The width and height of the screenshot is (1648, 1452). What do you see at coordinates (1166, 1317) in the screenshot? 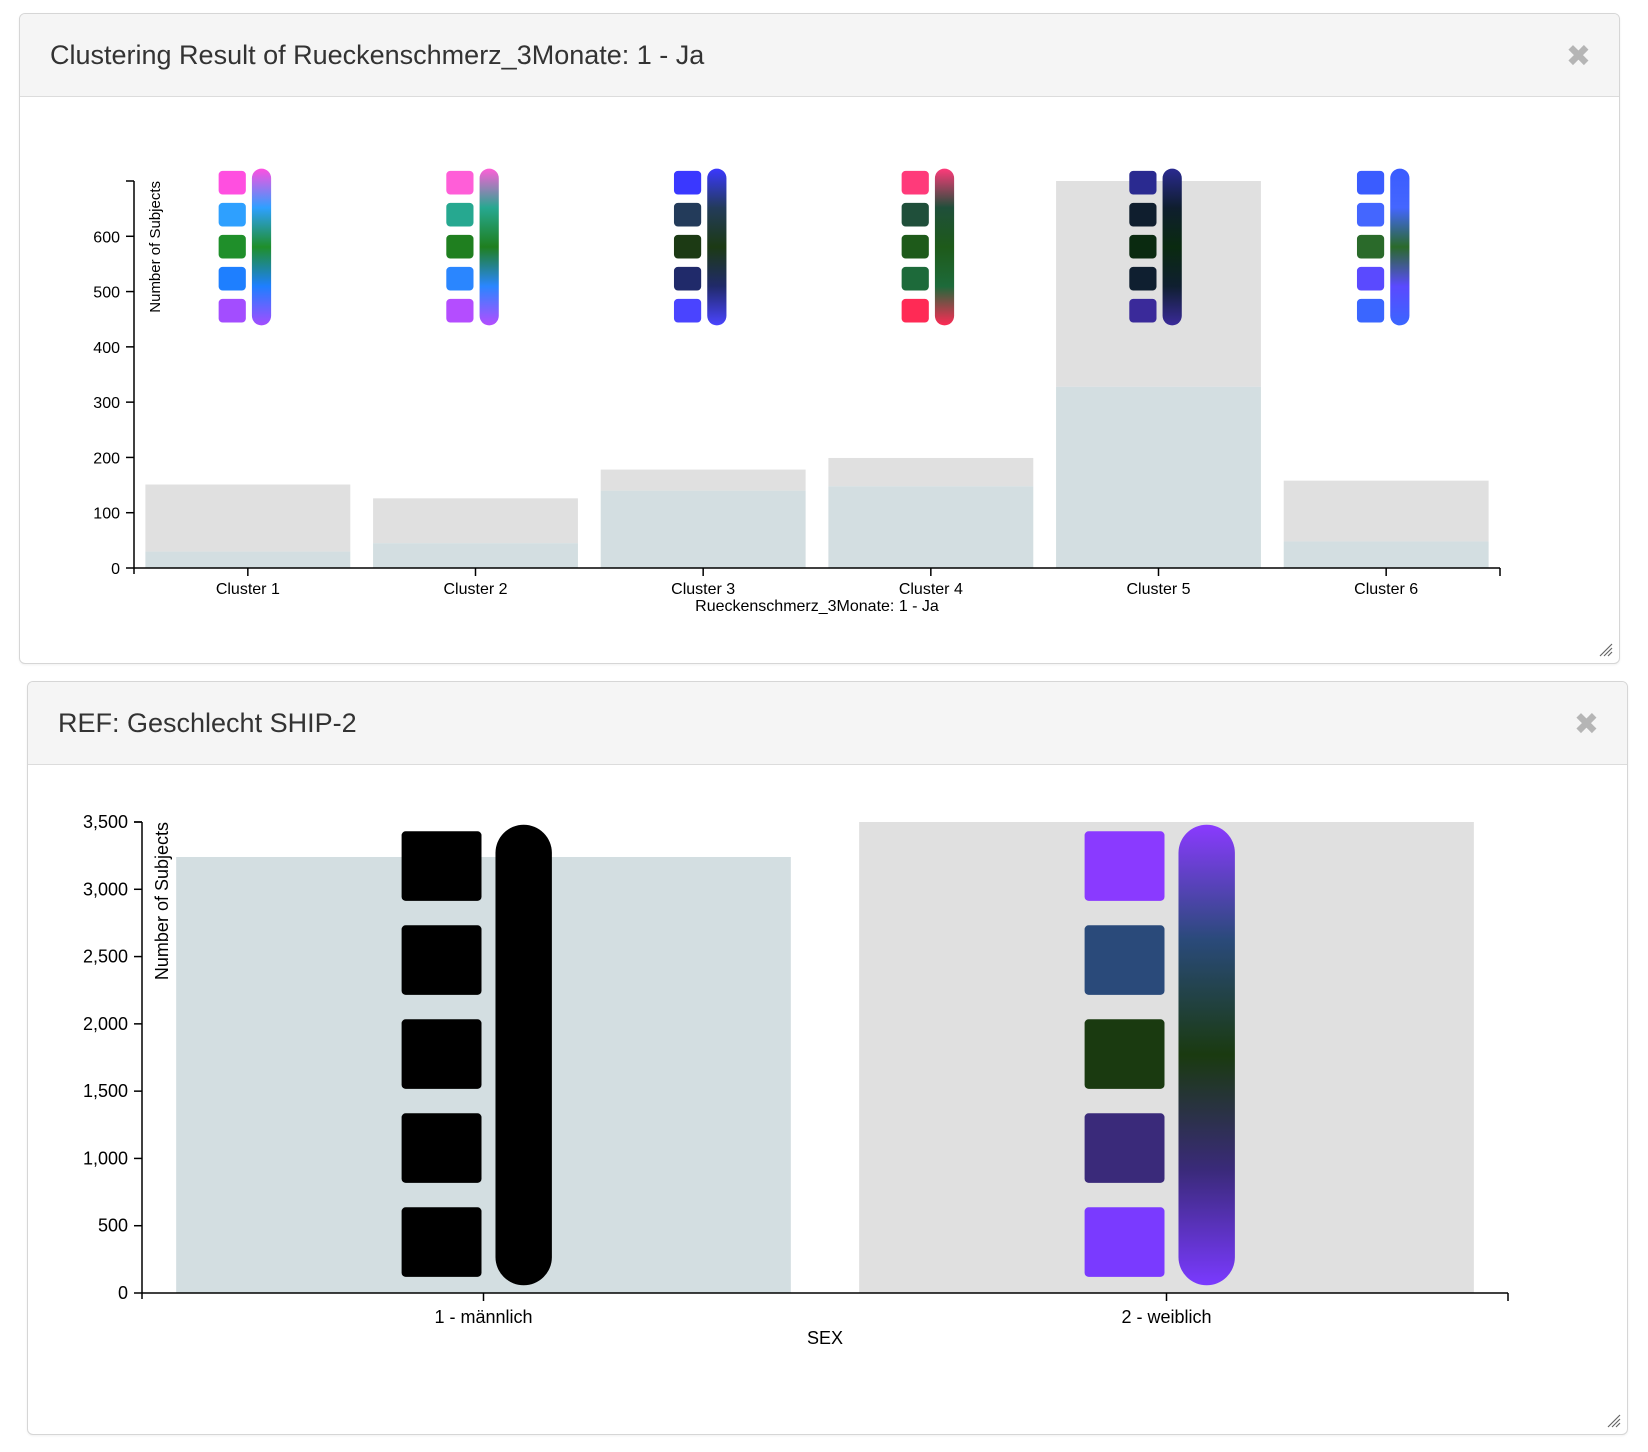
I see `x-tick-label: 2 - weiblich` at bounding box center [1166, 1317].